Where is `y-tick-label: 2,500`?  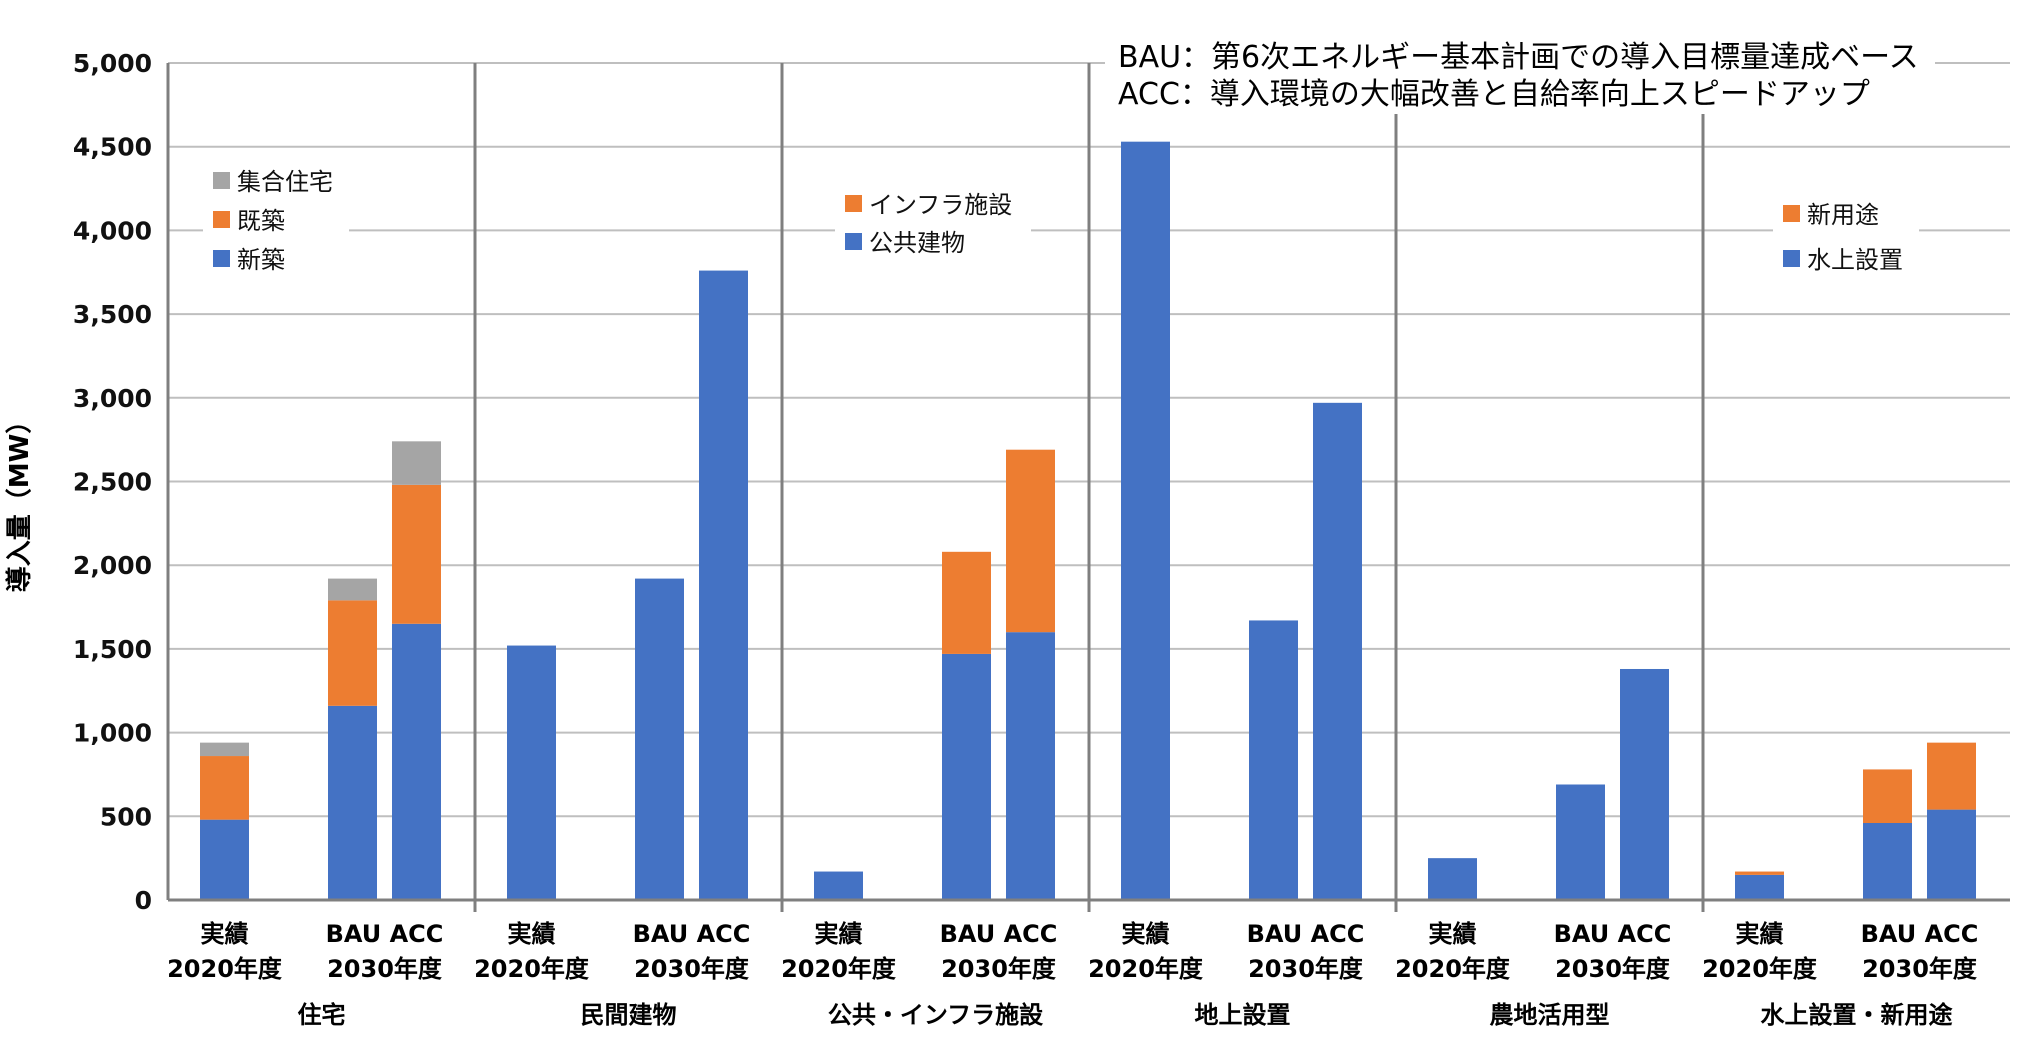
y-tick-label: 2,500 is located at coordinates (112, 482).